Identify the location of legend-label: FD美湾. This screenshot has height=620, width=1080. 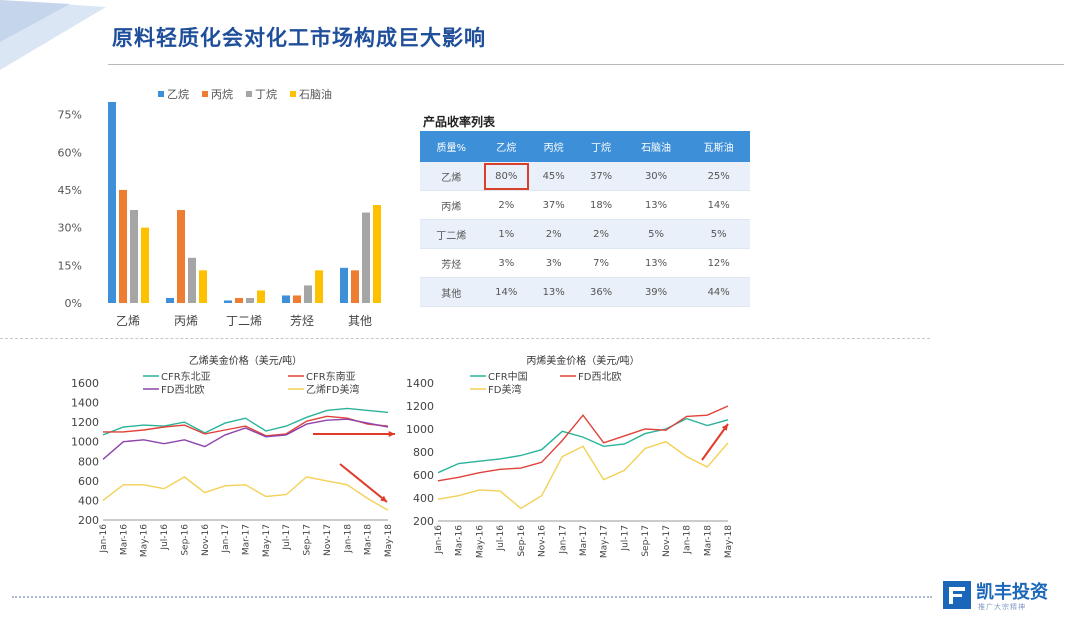
(504, 389).